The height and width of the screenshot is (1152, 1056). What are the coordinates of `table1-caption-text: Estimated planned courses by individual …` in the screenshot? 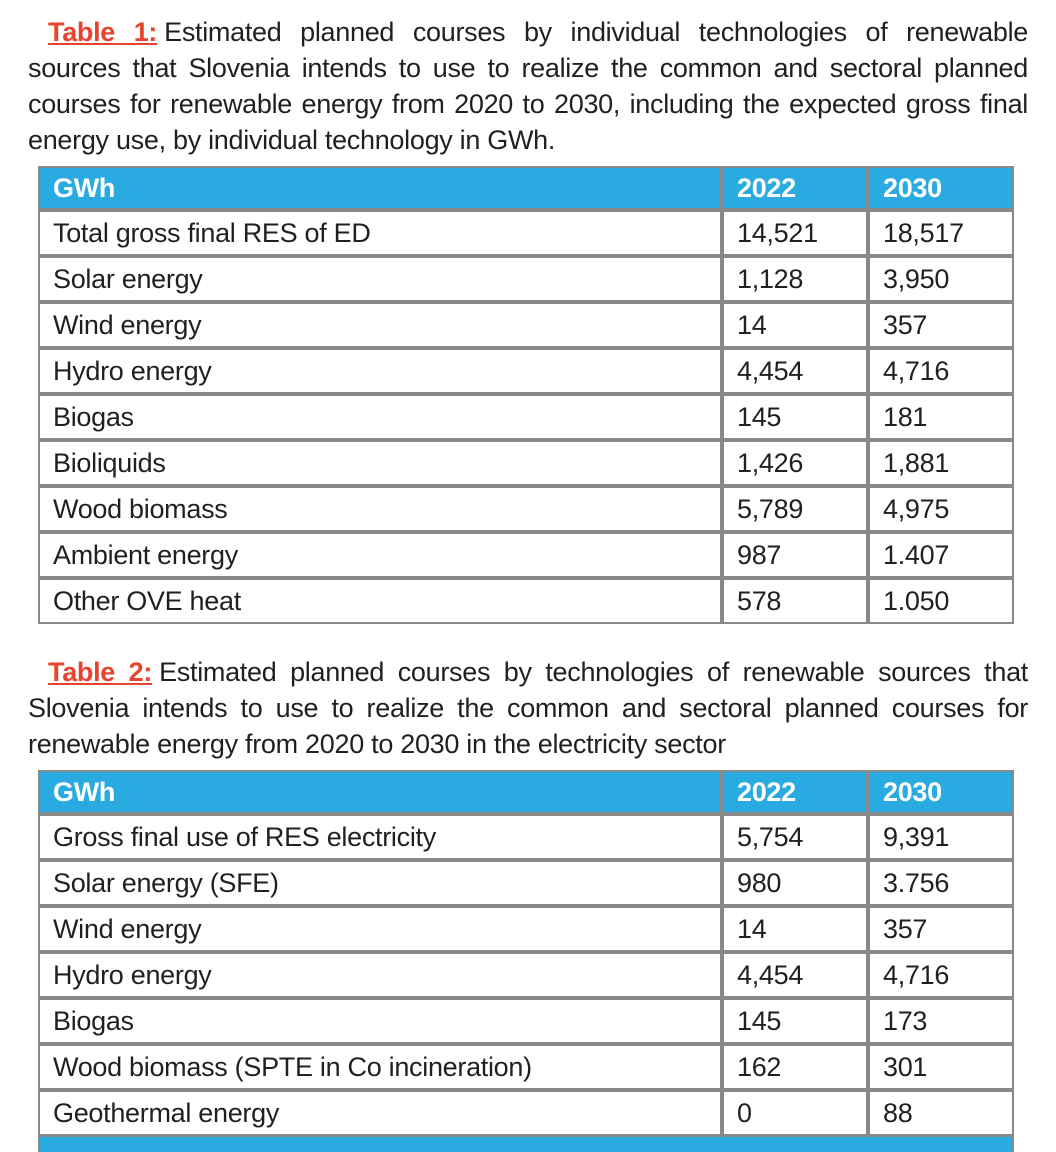 It's located at (528, 86).